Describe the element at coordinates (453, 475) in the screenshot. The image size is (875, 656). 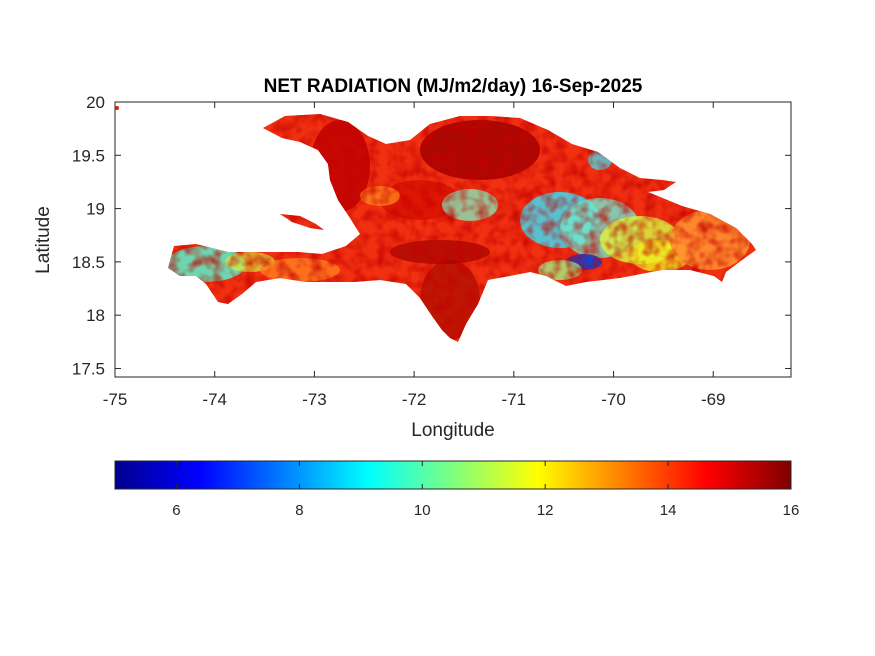
I see `colorbar` at that location.